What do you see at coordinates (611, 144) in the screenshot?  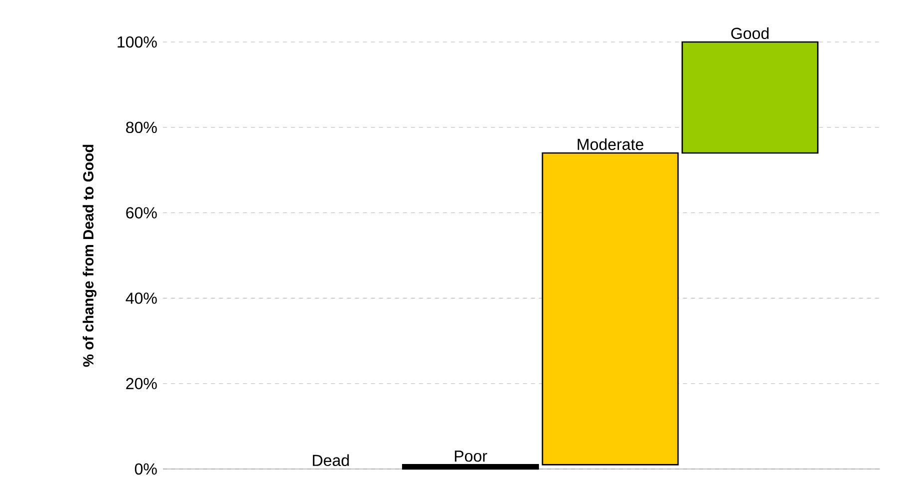 I see `x-tick-label: Moderate` at bounding box center [611, 144].